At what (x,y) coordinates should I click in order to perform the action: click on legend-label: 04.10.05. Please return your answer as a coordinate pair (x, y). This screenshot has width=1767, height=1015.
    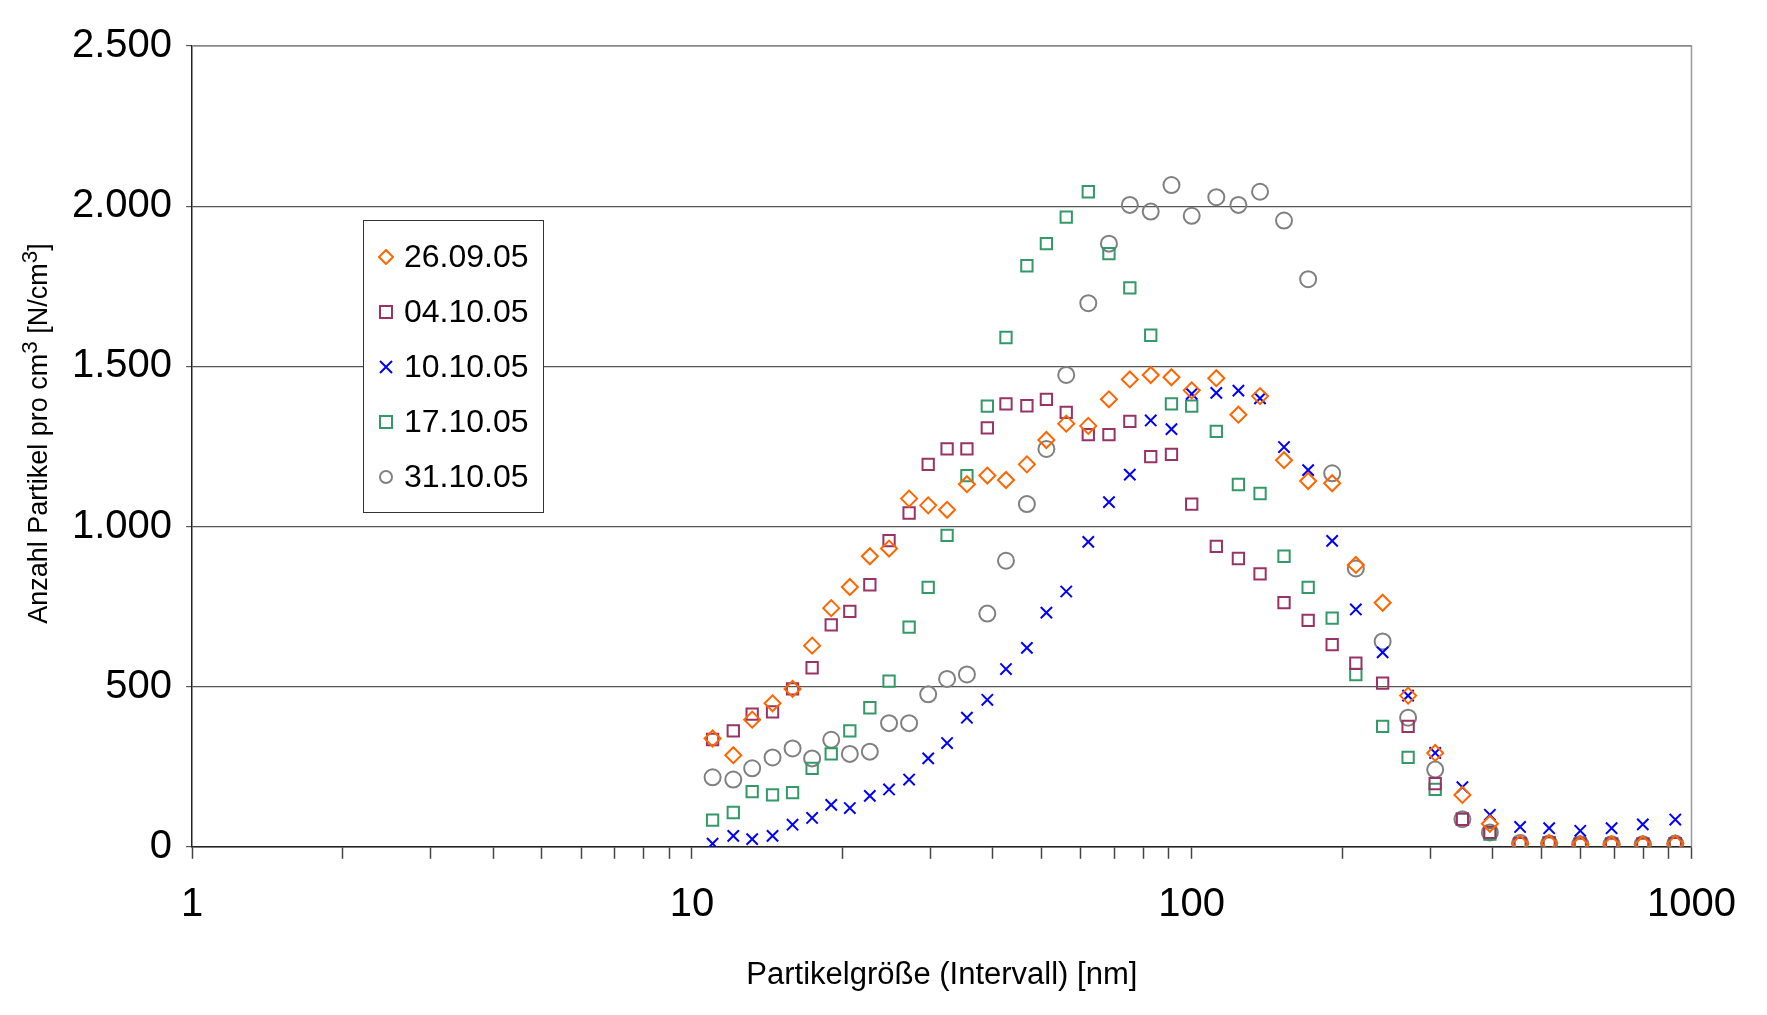
    Looking at the image, I should click on (466, 311).